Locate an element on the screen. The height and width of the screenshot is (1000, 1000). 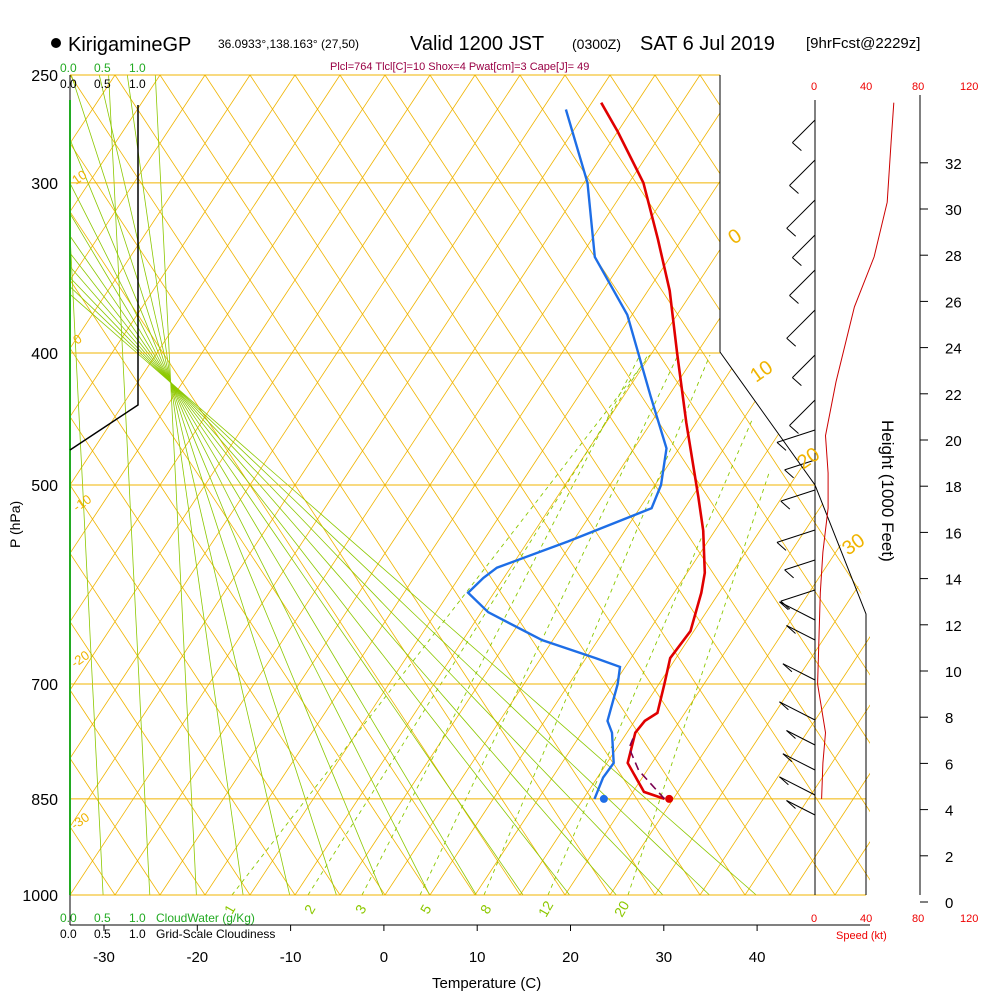
mixing-ratio-label: 3 is located at coordinates (361, 909).